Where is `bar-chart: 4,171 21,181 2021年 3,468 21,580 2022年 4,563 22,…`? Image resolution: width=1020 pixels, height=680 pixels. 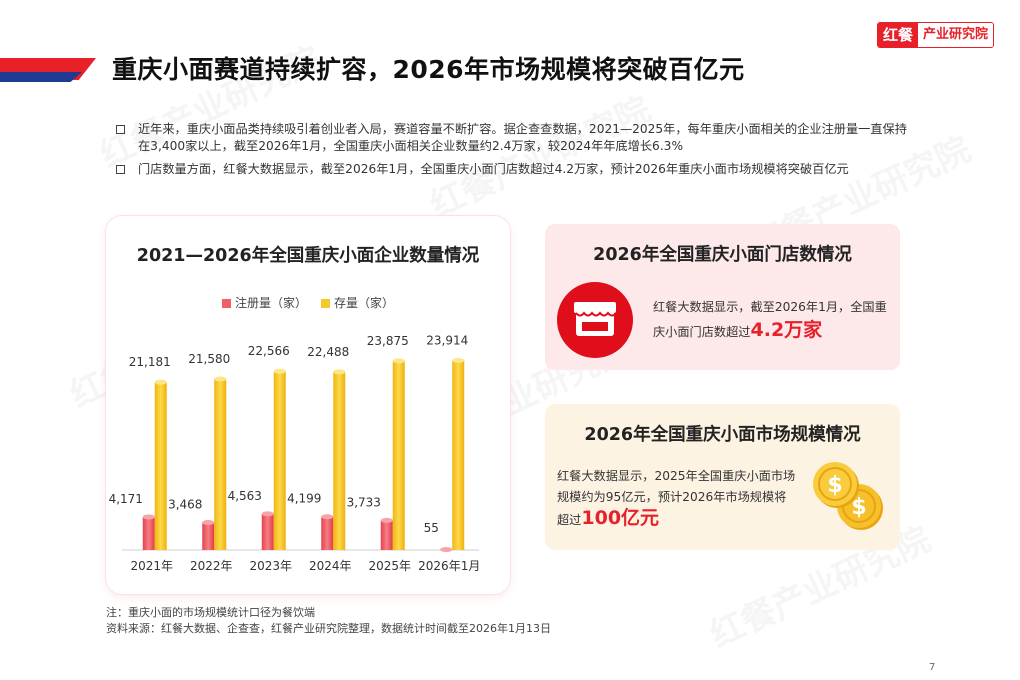 bar-chart: 4,171 21,181 2021年 3,468 21,580 2022年 4,563 22,… is located at coordinates (295, 453).